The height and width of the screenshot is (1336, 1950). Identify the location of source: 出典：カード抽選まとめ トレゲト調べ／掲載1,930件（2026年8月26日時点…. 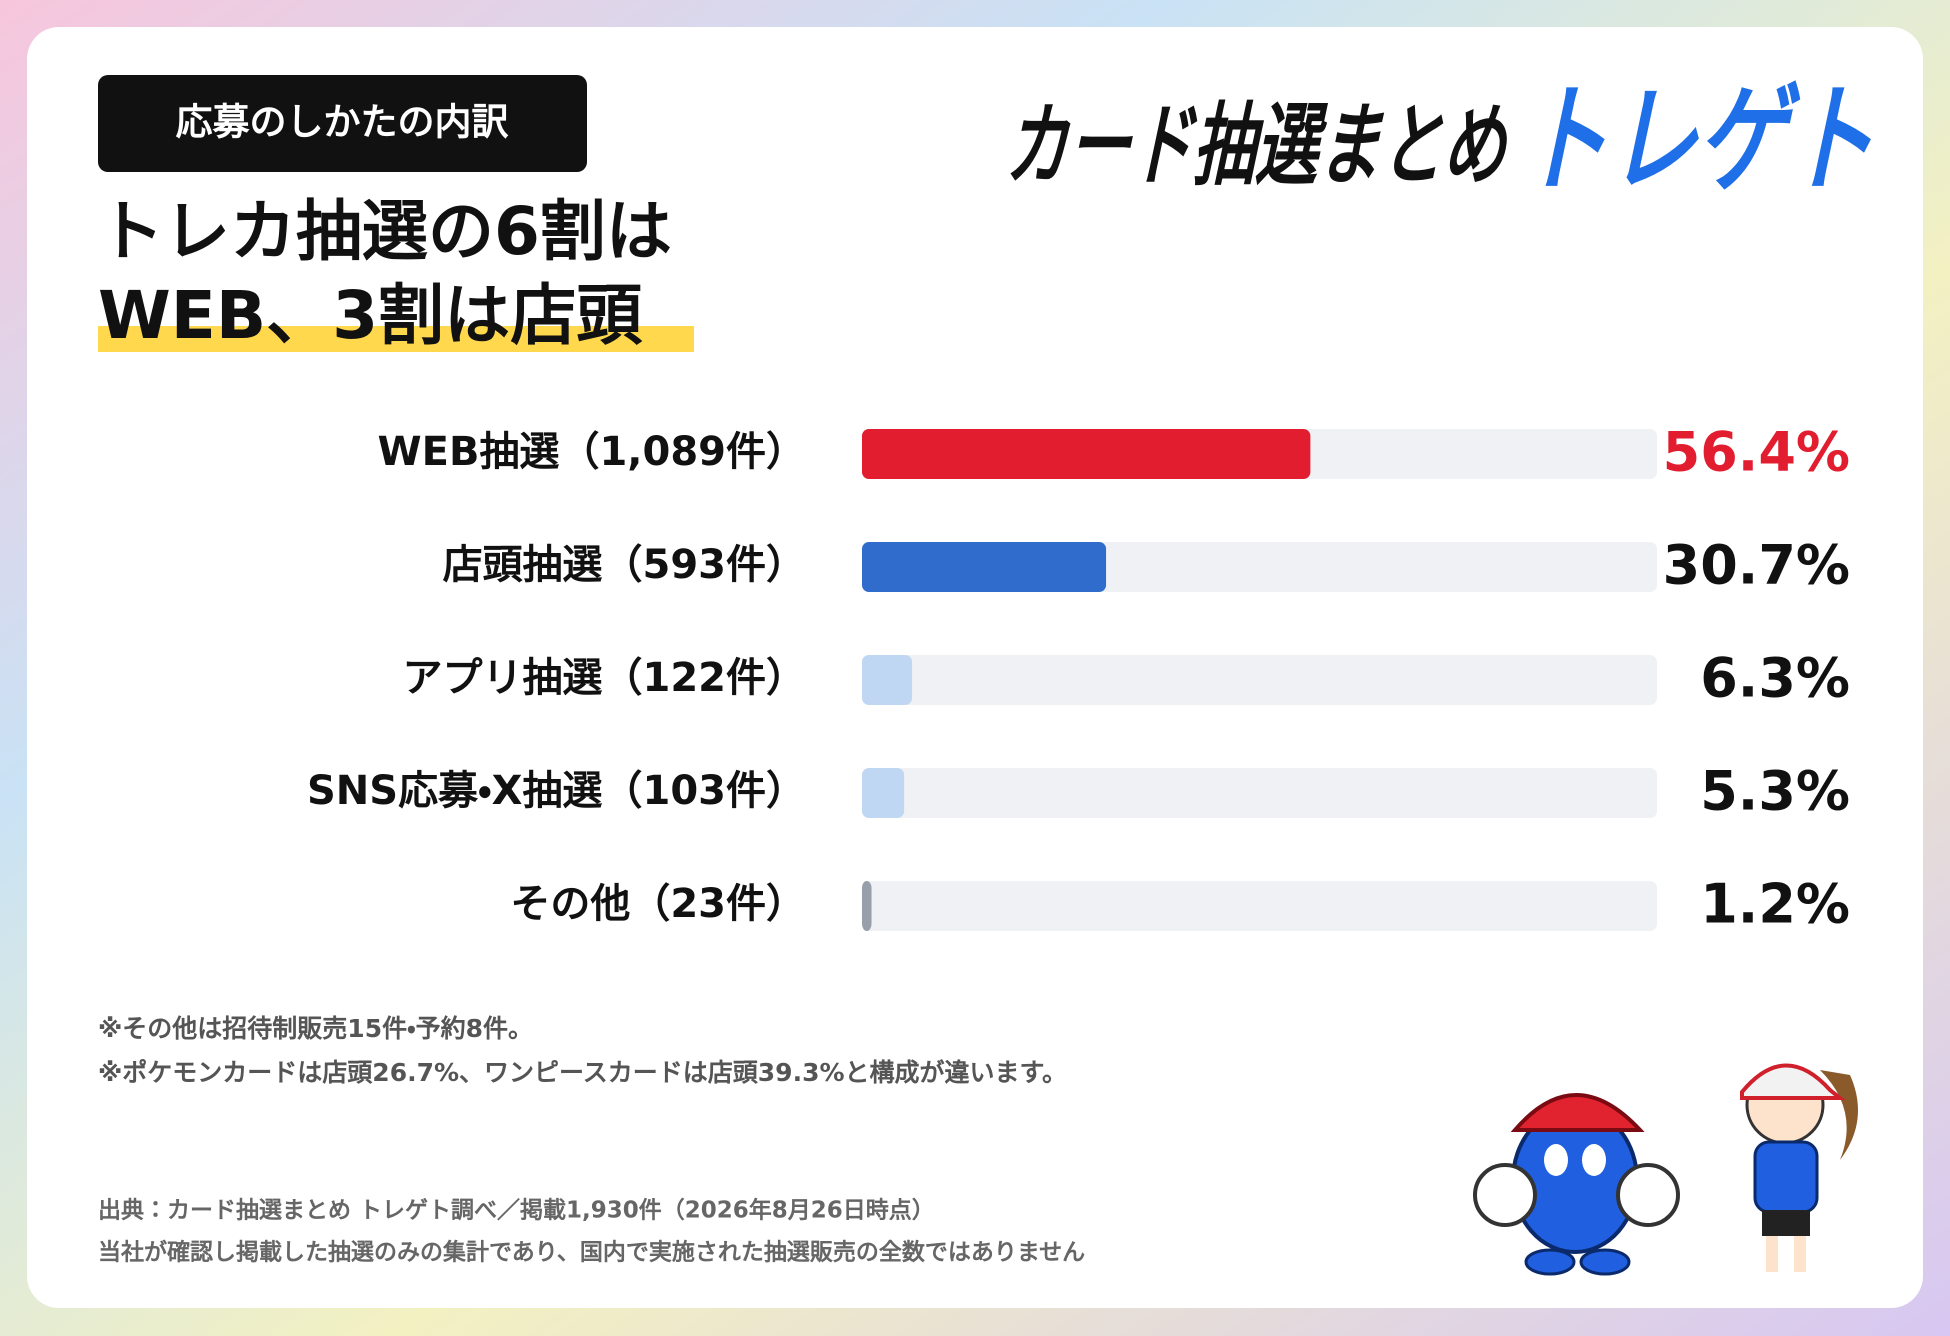
(516, 1210).